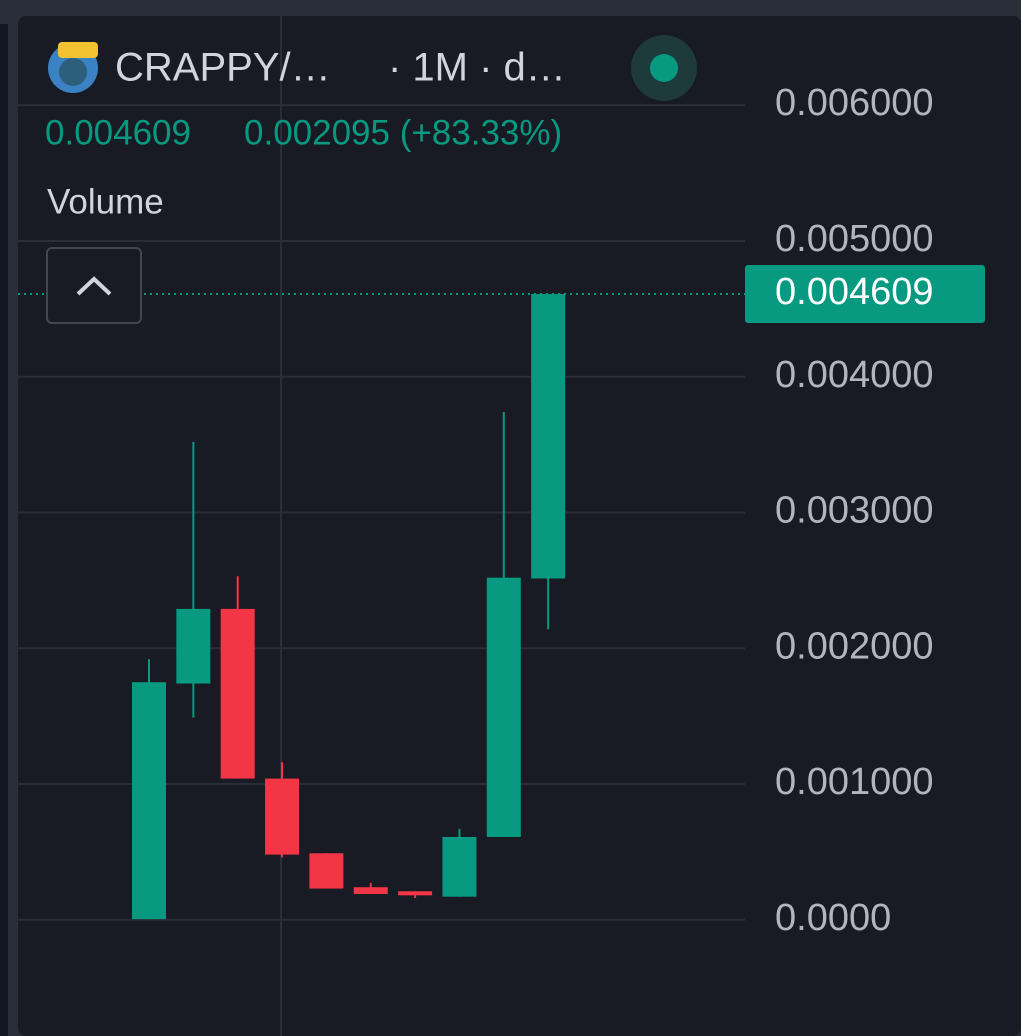  I want to click on status-dot, so click(664, 68).